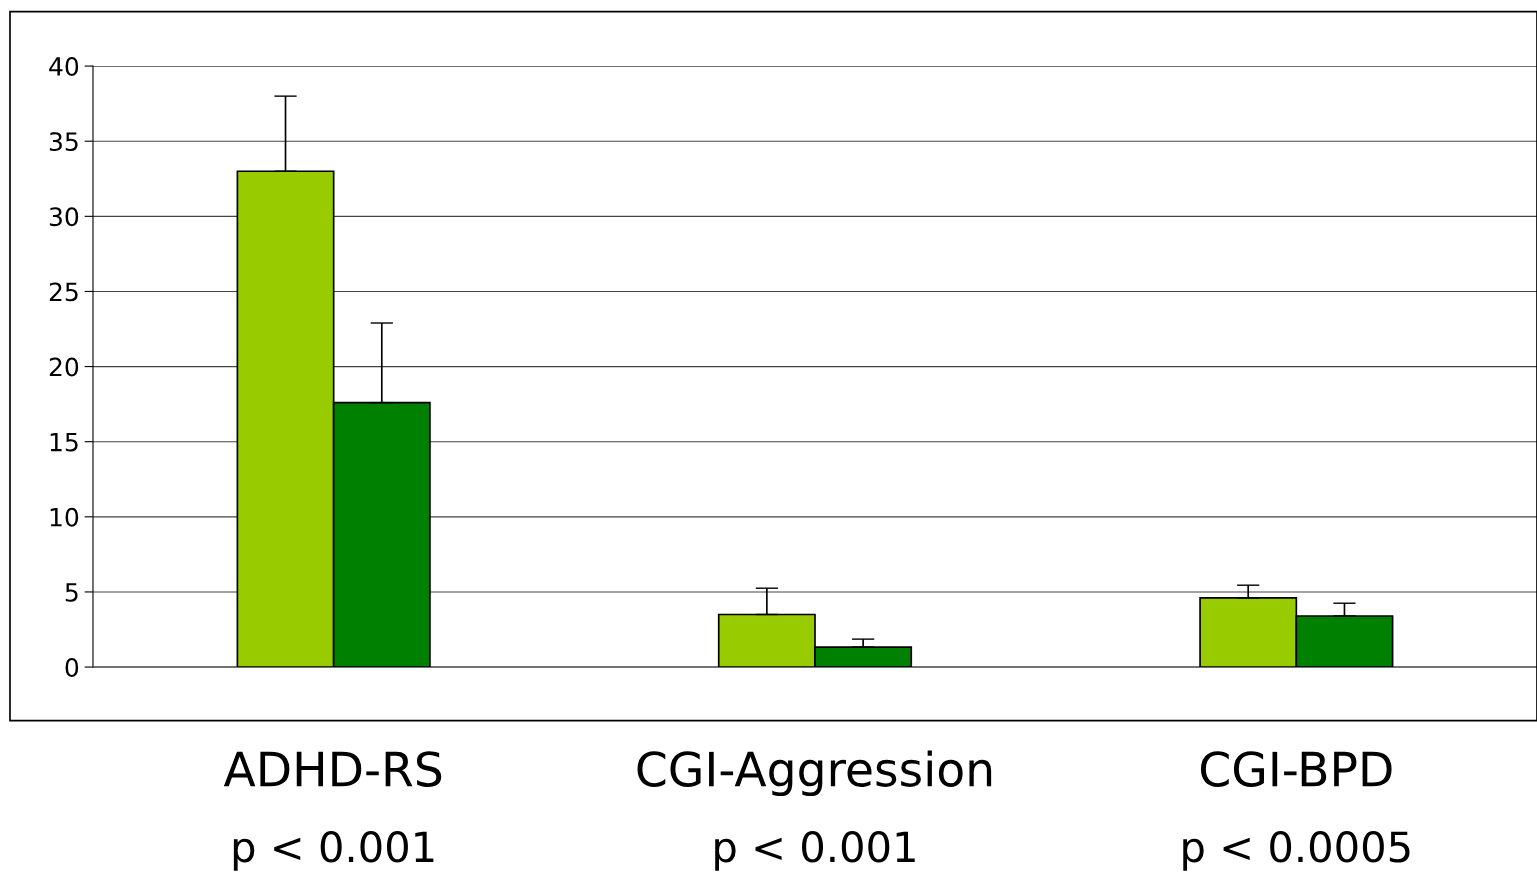 The height and width of the screenshot is (893, 1537). I want to click on x-tick-label: CGI-Aggression, so click(814, 773).